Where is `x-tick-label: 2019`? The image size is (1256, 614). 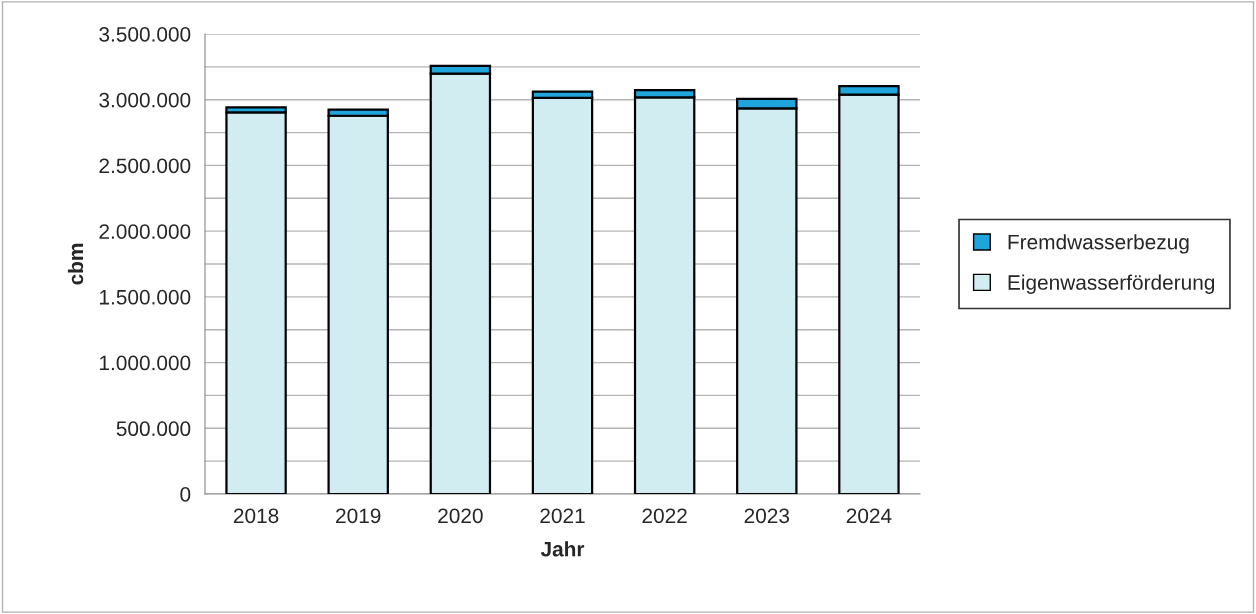
x-tick-label: 2019 is located at coordinates (358, 516).